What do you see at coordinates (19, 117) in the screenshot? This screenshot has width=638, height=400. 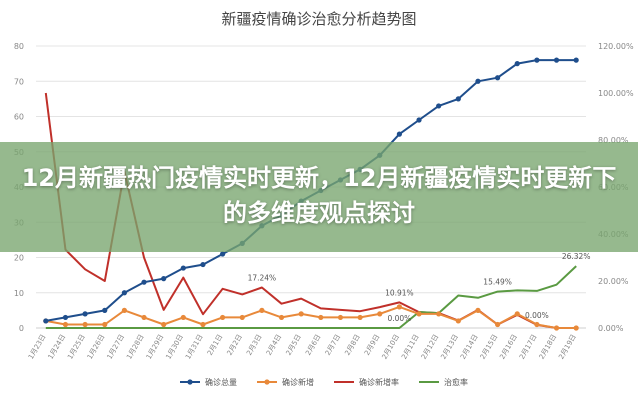 I see `left-axis-tick-label: 60` at bounding box center [19, 117].